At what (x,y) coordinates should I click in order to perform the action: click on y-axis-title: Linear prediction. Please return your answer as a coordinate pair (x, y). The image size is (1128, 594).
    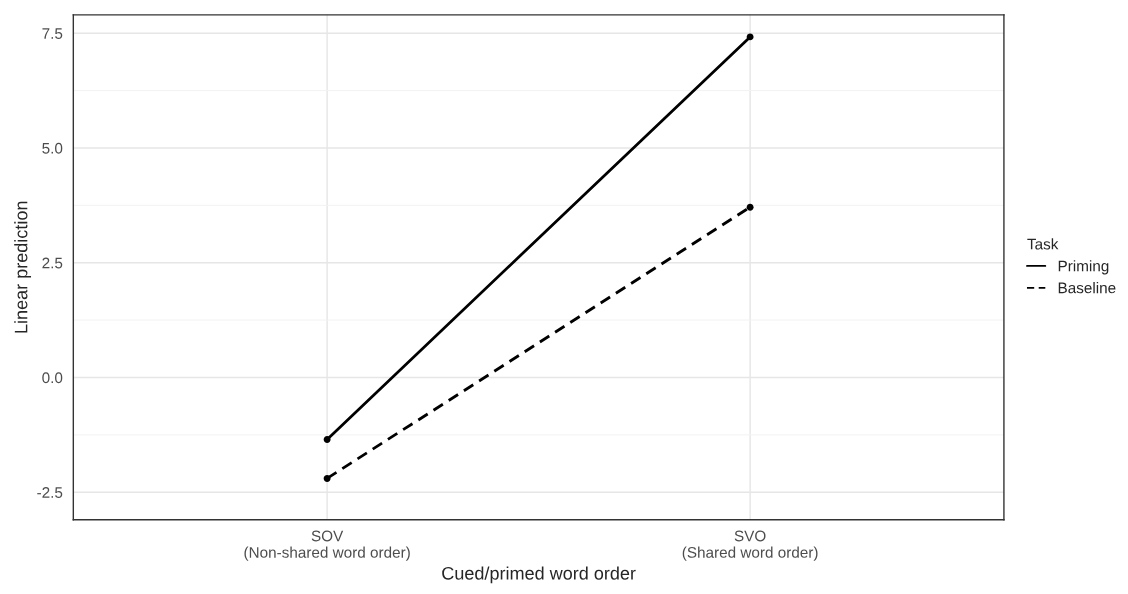
    Looking at the image, I should click on (23, 267).